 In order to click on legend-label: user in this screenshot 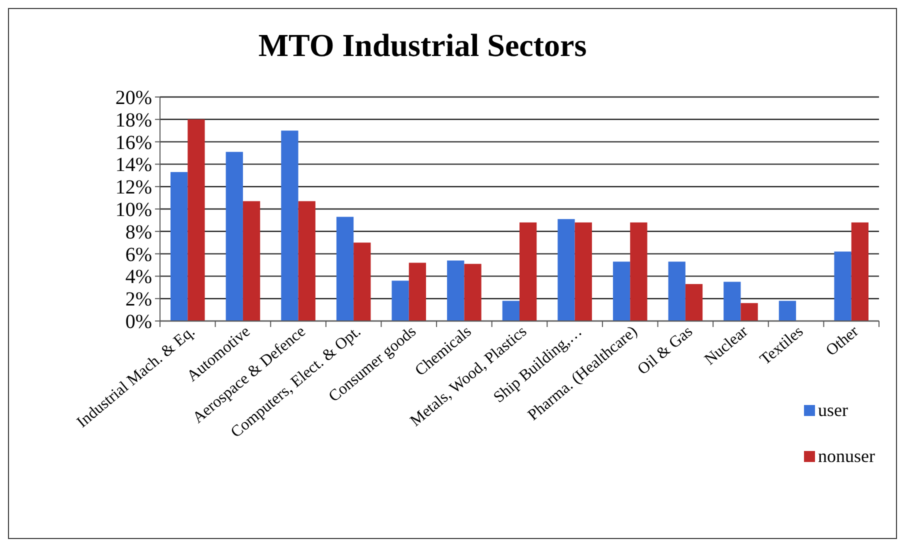, I will do `click(833, 410)`.